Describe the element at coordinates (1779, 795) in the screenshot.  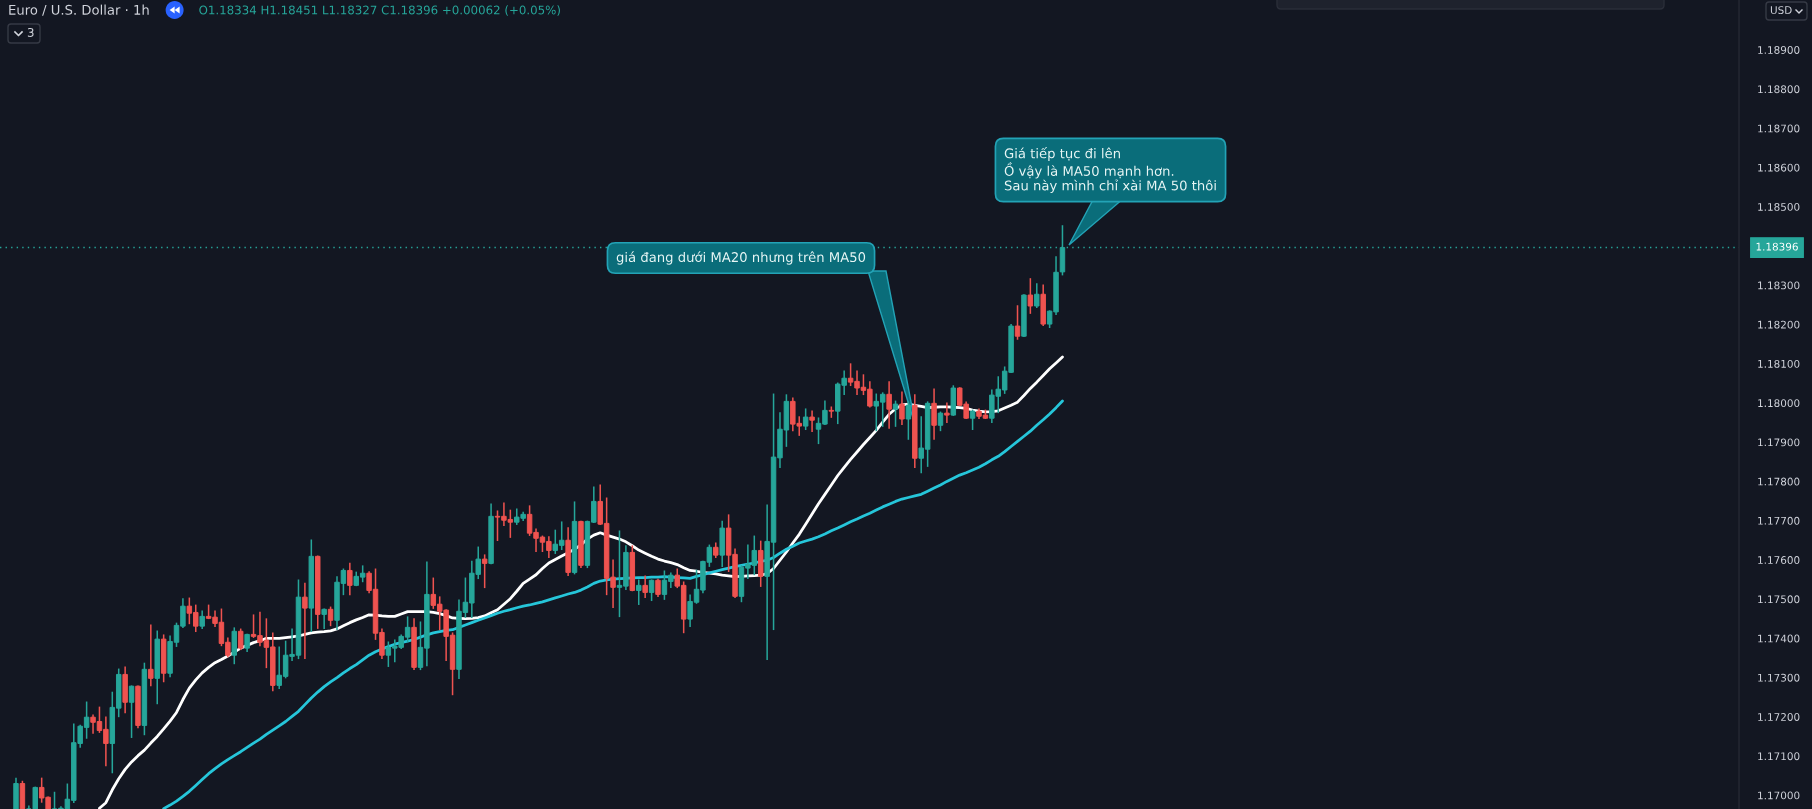
I see `y-tick-label: 1.17000` at that location.